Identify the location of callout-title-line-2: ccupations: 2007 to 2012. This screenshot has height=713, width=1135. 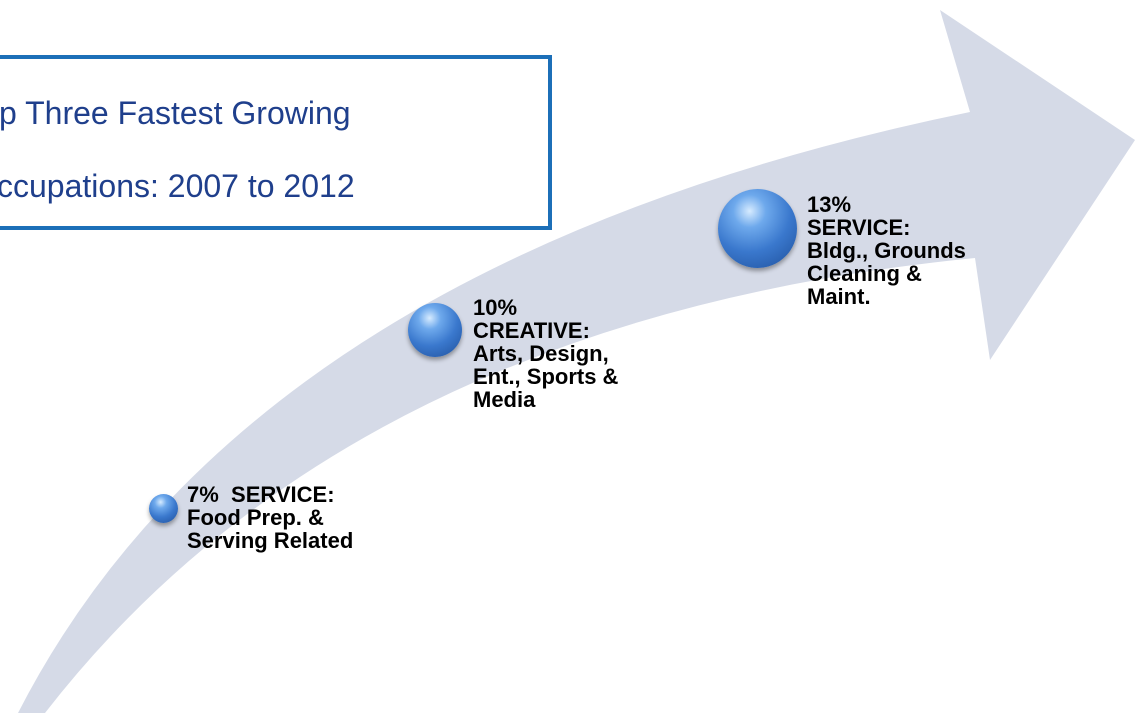
(177, 186).